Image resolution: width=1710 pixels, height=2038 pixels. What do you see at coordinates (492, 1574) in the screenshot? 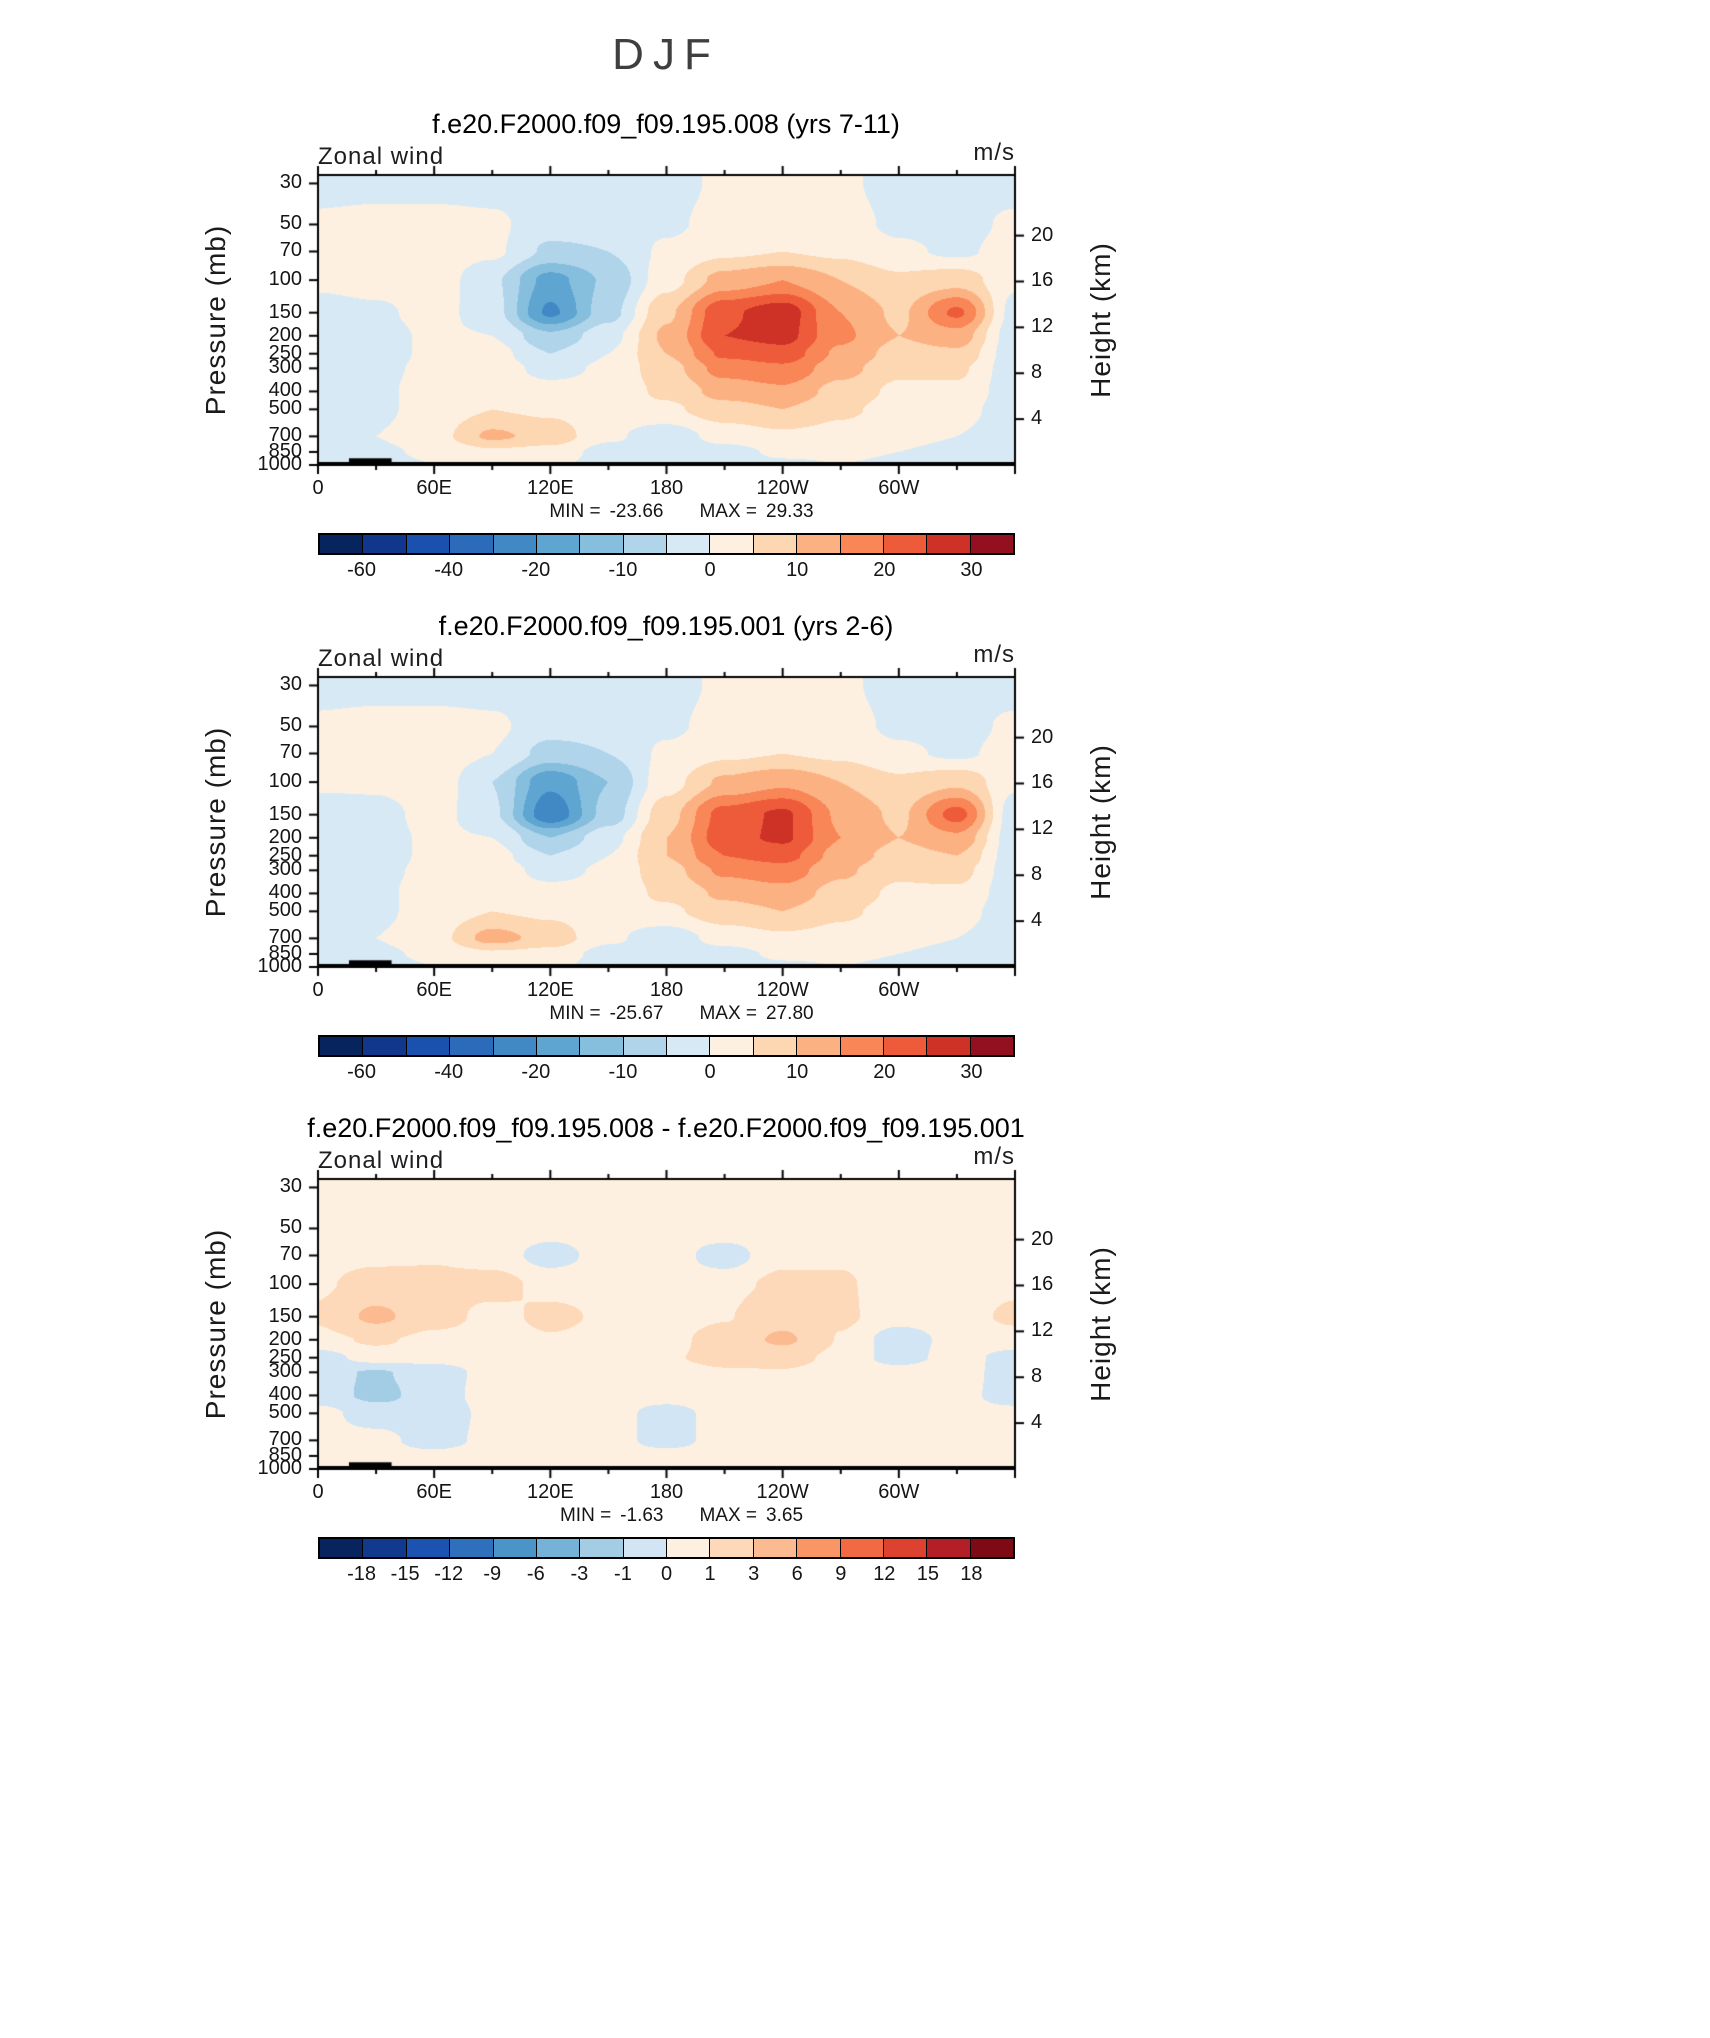
I see `colorbar-tick-label: -9` at bounding box center [492, 1574].